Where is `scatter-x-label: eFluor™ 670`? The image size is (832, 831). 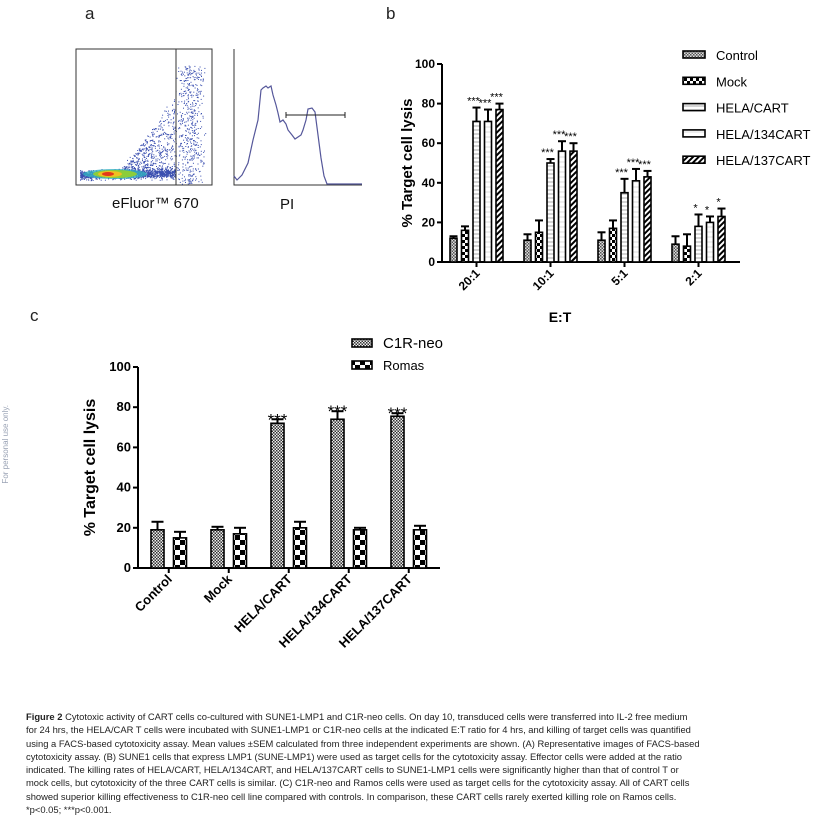 scatter-x-label: eFluor™ 670 is located at coordinates (155, 203).